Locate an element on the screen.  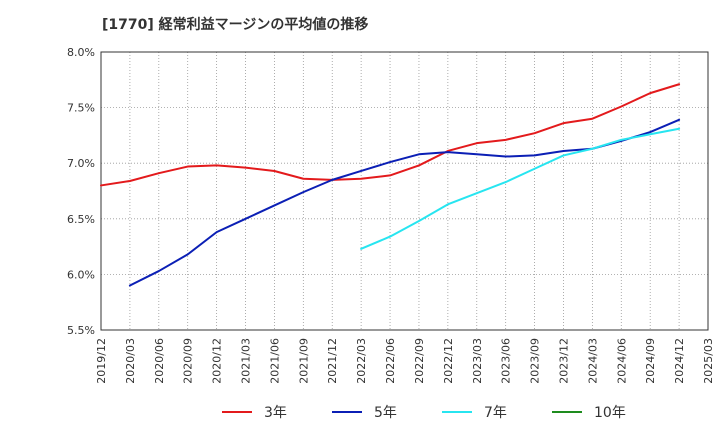
x-tick-label: 2020/09 is located at coordinates (188, 361).